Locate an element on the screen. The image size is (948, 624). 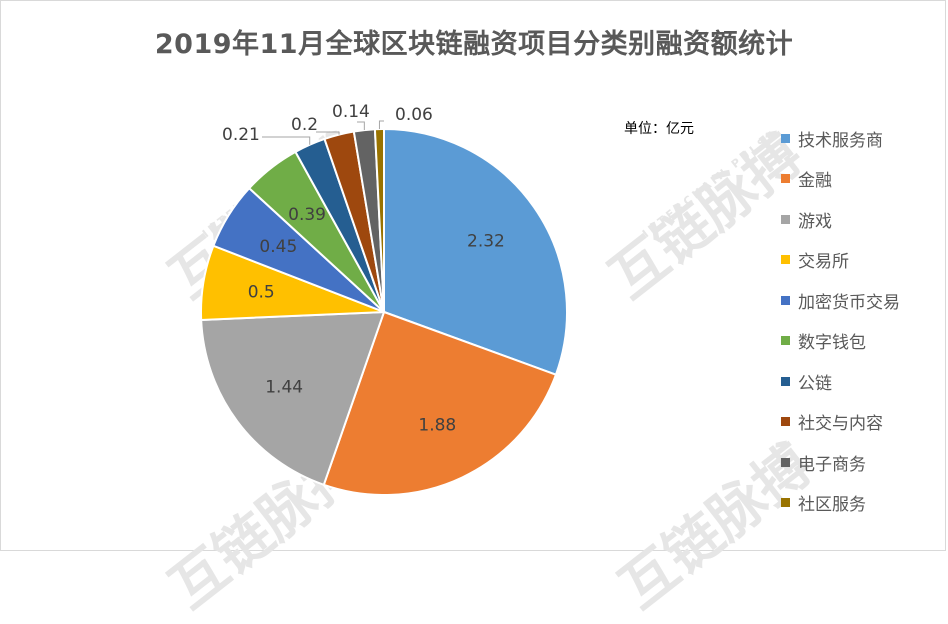
legend-item: 社交与内容 is located at coordinates (840, 422).